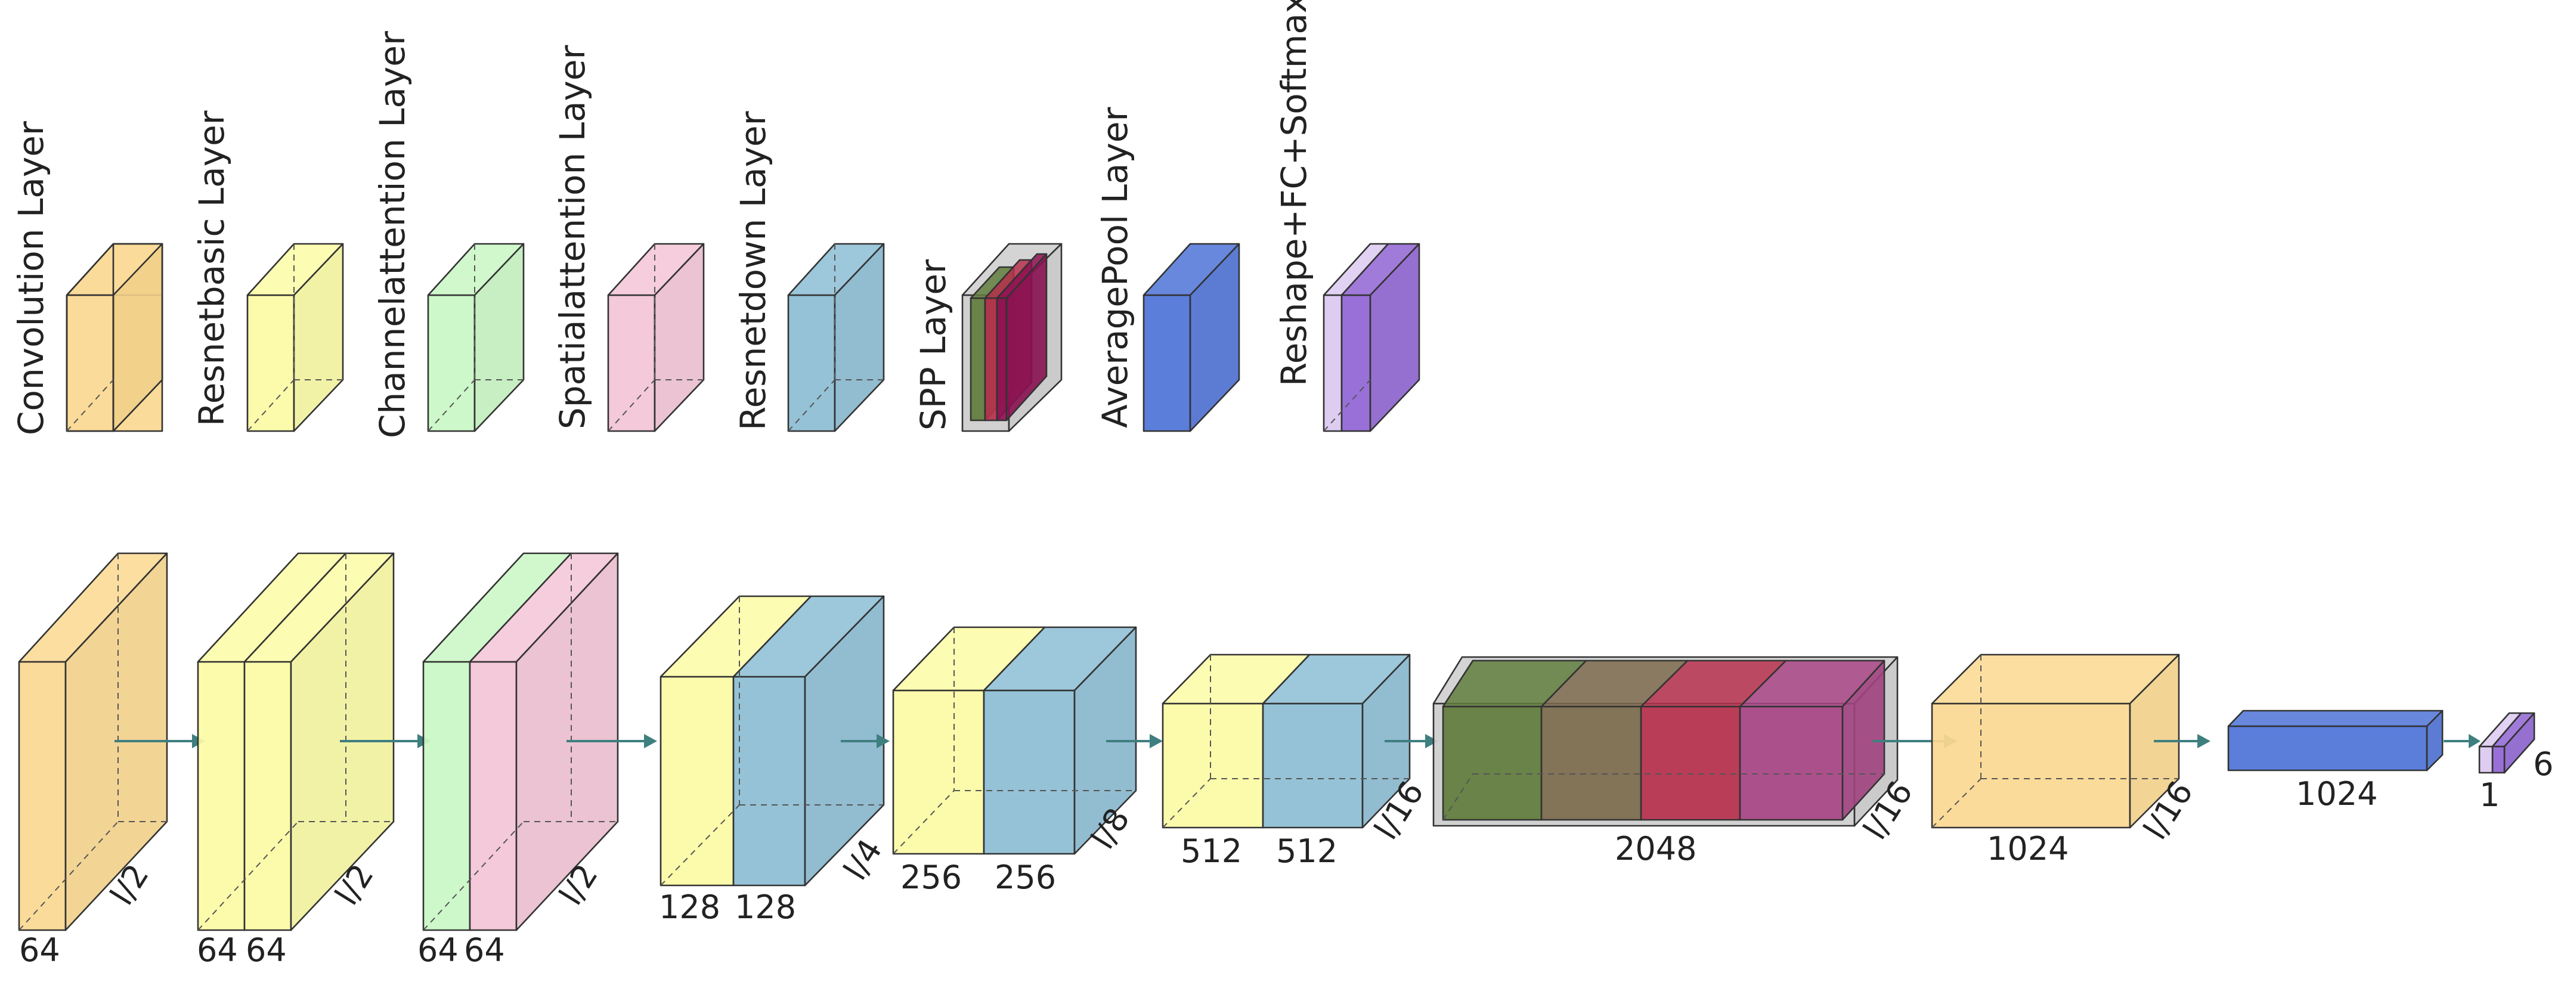 This screenshot has width=2576, height=982. I want to click on block-resnetbasic: 64 64 l/2, so click(296, 760).